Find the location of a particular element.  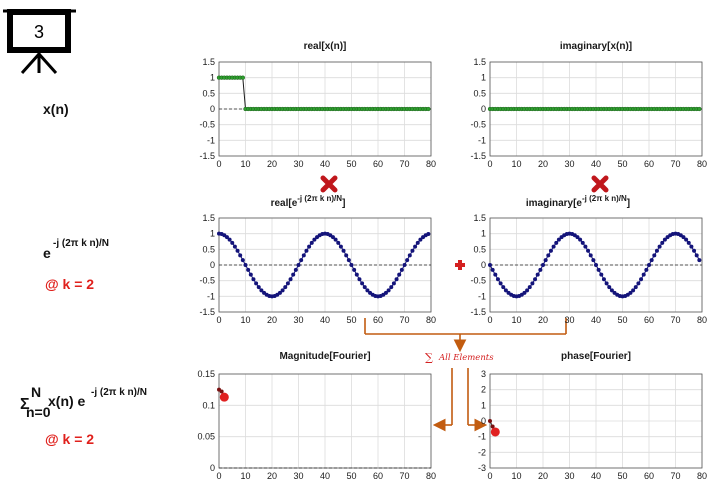

magnitude-title: Magnitude[Fourier] is located at coordinates (324, 356).